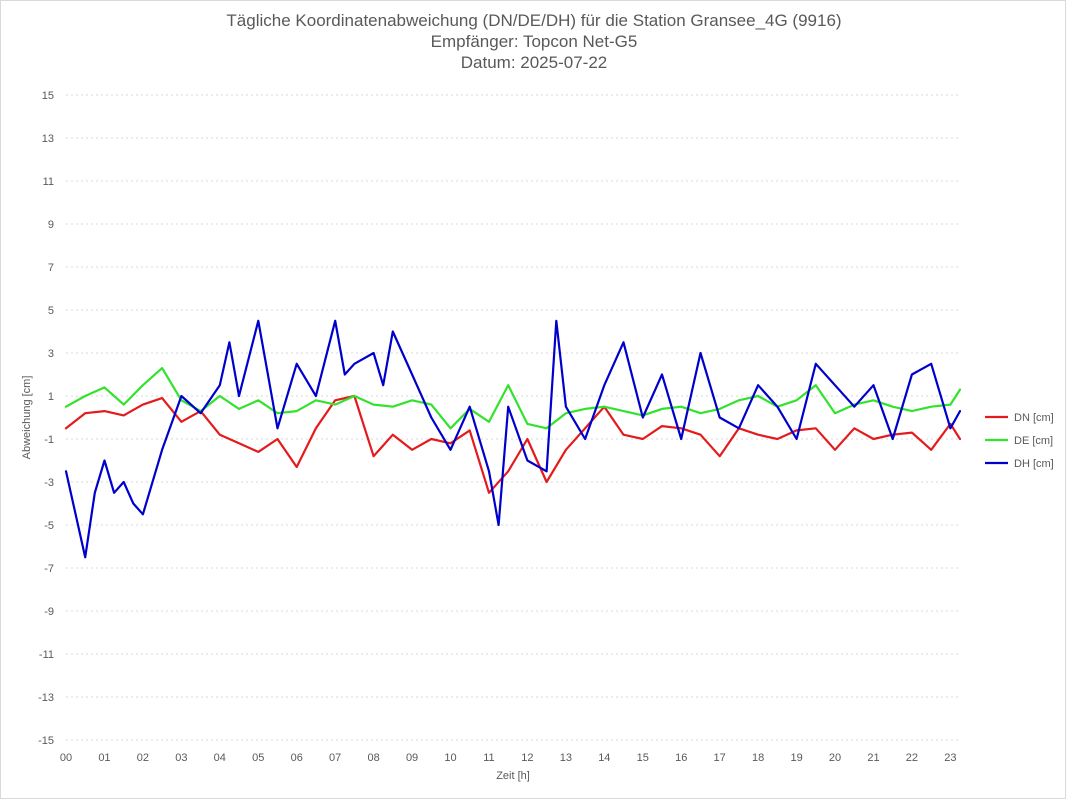 The image size is (1068, 801). What do you see at coordinates (1033, 441) in the screenshot?
I see `legend-label: DE [cm]` at bounding box center [1033, 441].